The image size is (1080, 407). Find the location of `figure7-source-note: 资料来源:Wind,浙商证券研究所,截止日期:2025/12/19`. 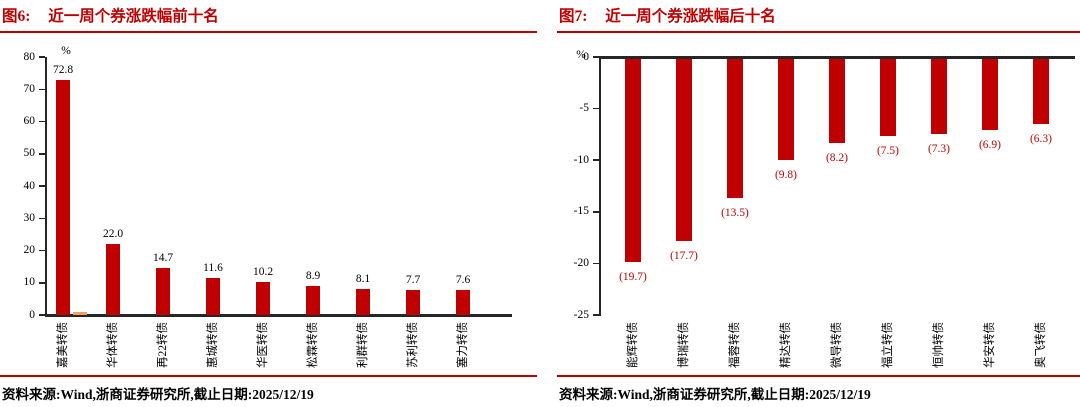

figure7-source-note: 资料来源:Wind,浙商证券研究所,截止日期:2025/12/19 is located at coordinates (715, 394).